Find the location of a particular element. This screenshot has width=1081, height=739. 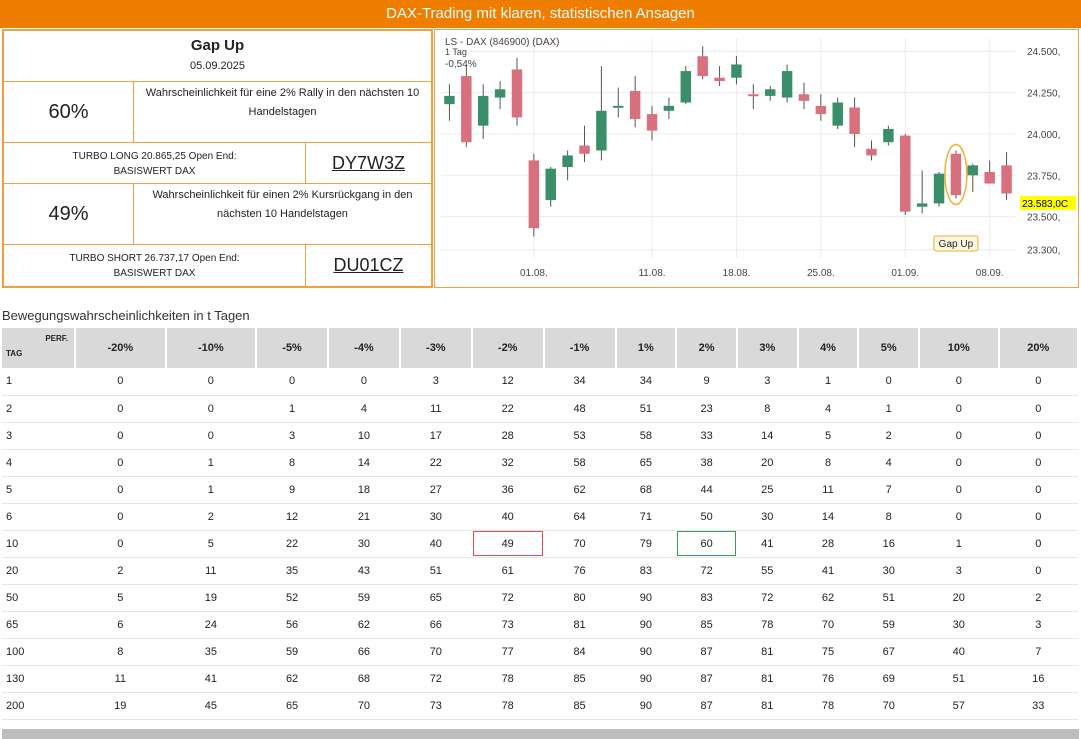

table-cell: 69 is located at coordinates (889, 679).